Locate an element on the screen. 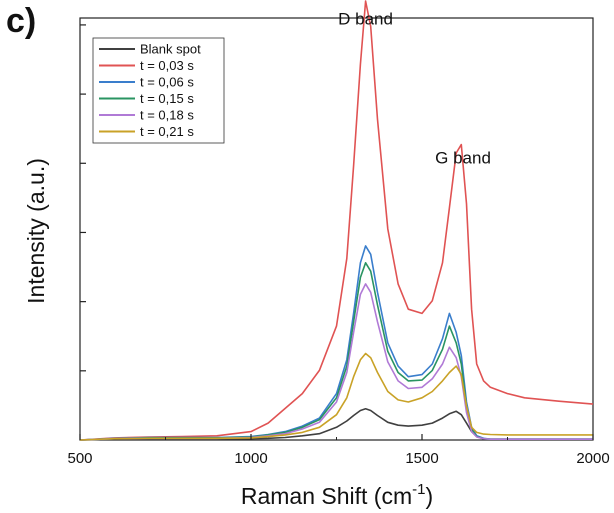  annotation-2: G band is located at coordinates (463, 158).